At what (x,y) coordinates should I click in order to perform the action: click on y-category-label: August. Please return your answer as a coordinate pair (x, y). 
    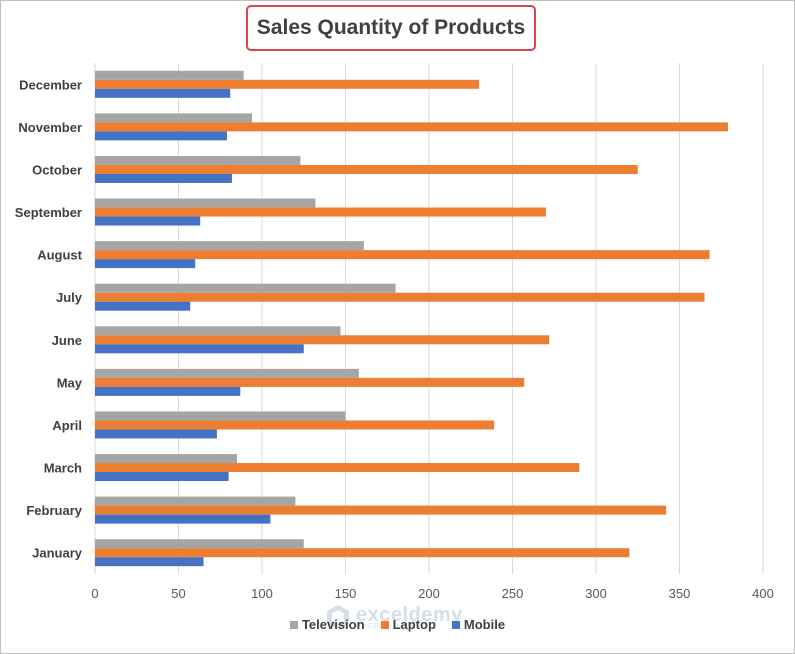
    Looking at the image, I should click on (59, 255).